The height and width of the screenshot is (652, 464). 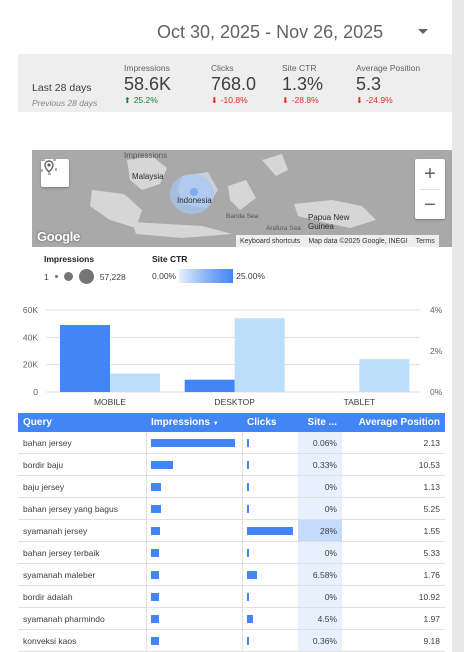 What do you see at coordinates (234, 100) in the screenshot?
I see `metric-delta-value: -10.8%` at bounding box center [234, 100].